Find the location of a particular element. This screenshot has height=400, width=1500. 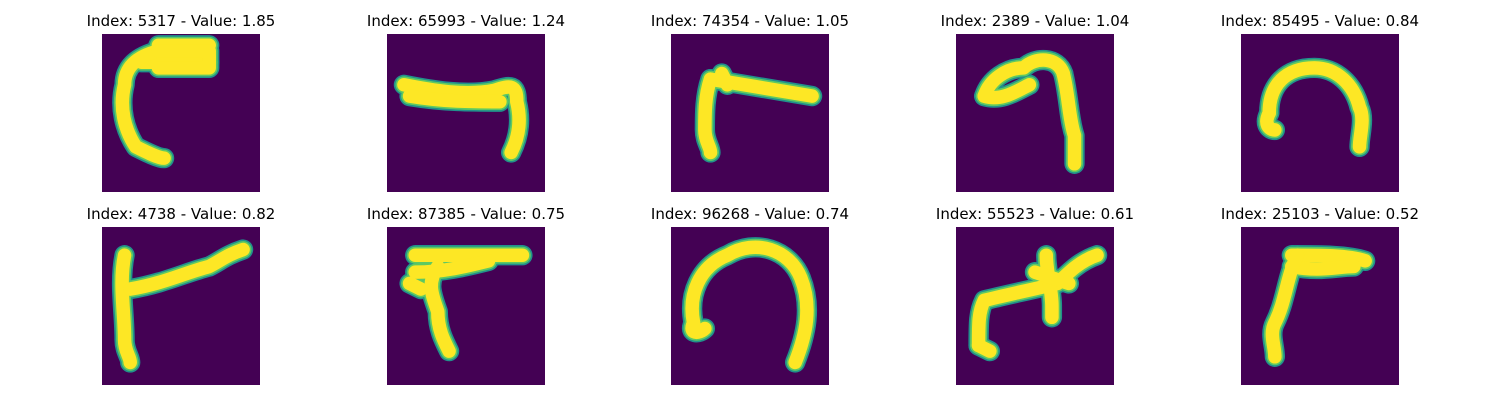

image-panel: Index: 25103 - Value: 0.52 is located at coordinates (1320, 296).